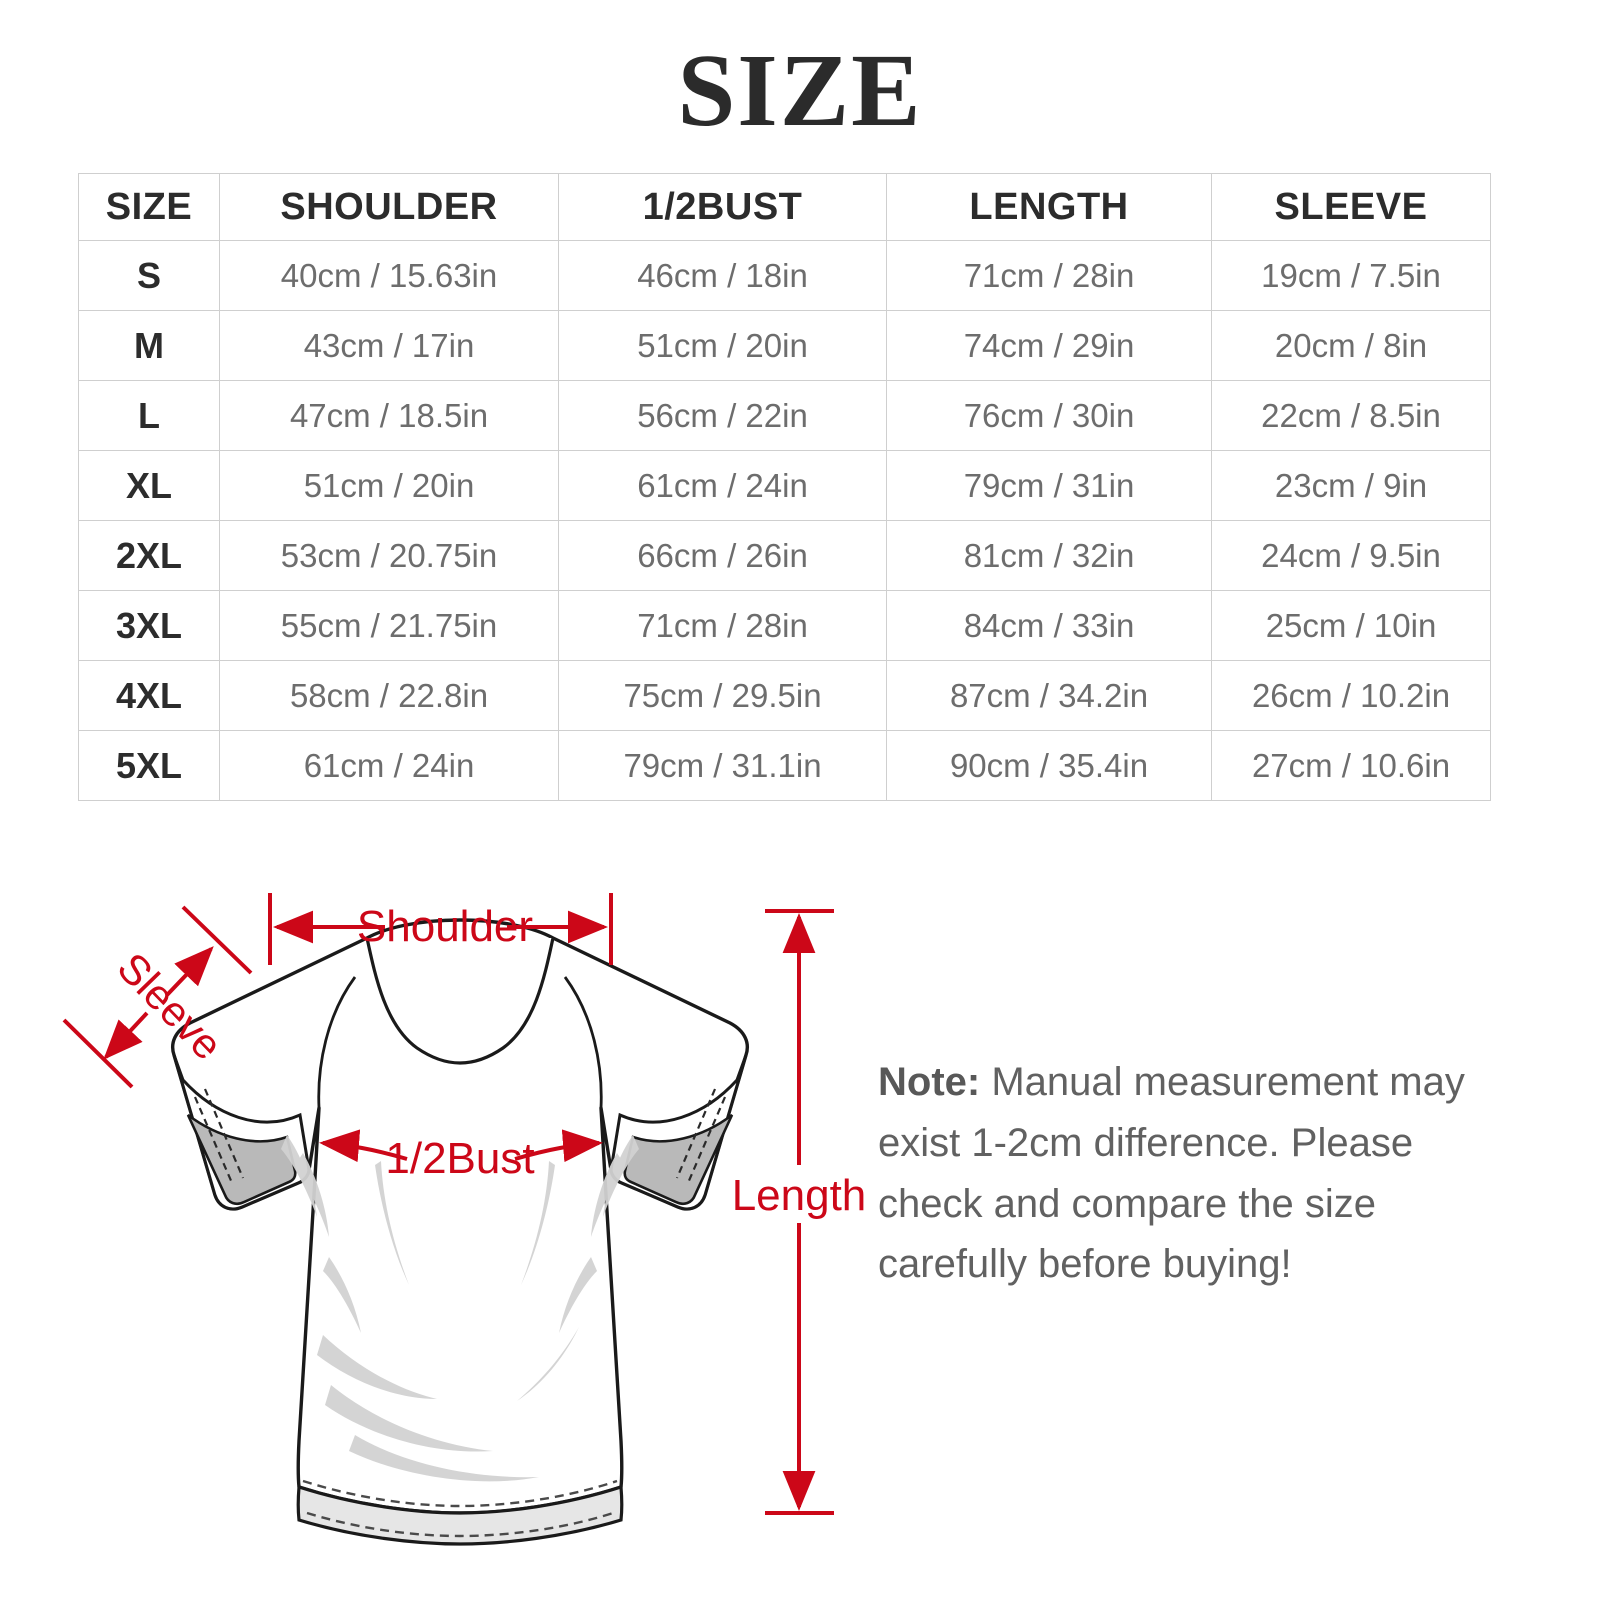 This screenshot has width=1600, height=1600. What do you see at coordinates (460, 1001) in the screenshot?
I see `neckline-front` at bounding box center [460, 1001].